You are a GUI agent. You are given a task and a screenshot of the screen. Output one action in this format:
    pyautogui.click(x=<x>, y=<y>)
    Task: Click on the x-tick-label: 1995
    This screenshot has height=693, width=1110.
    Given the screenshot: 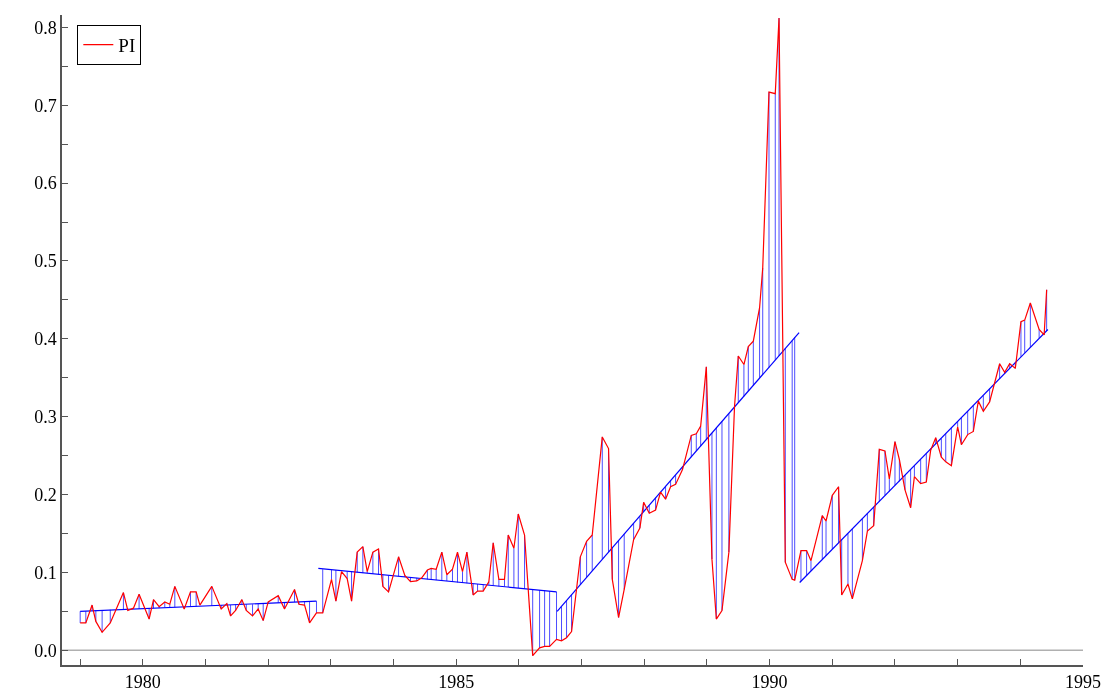 What is the action you would take?
    pyautogui.click(x=1083, y=682)
    